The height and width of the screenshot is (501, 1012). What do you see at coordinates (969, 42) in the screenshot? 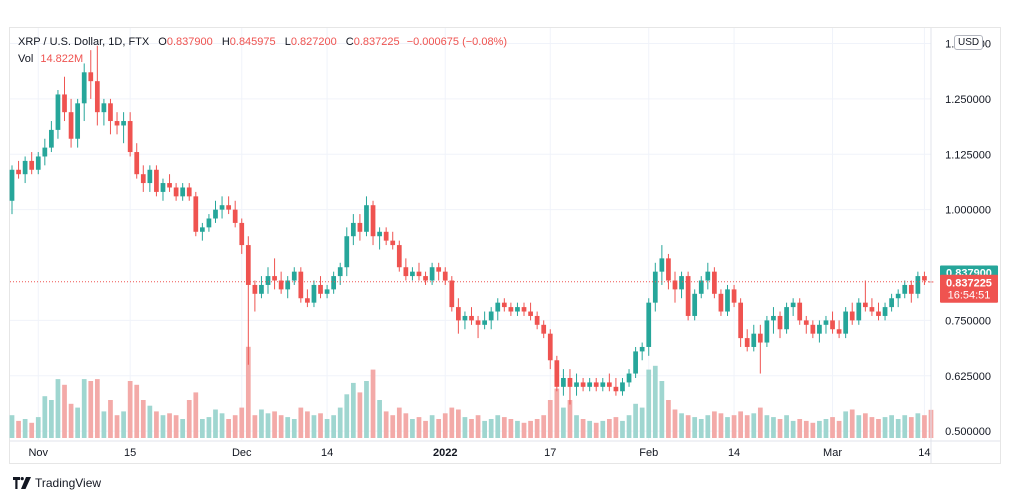
I see `currency-selector: USD` at bounding box center [969, 42].